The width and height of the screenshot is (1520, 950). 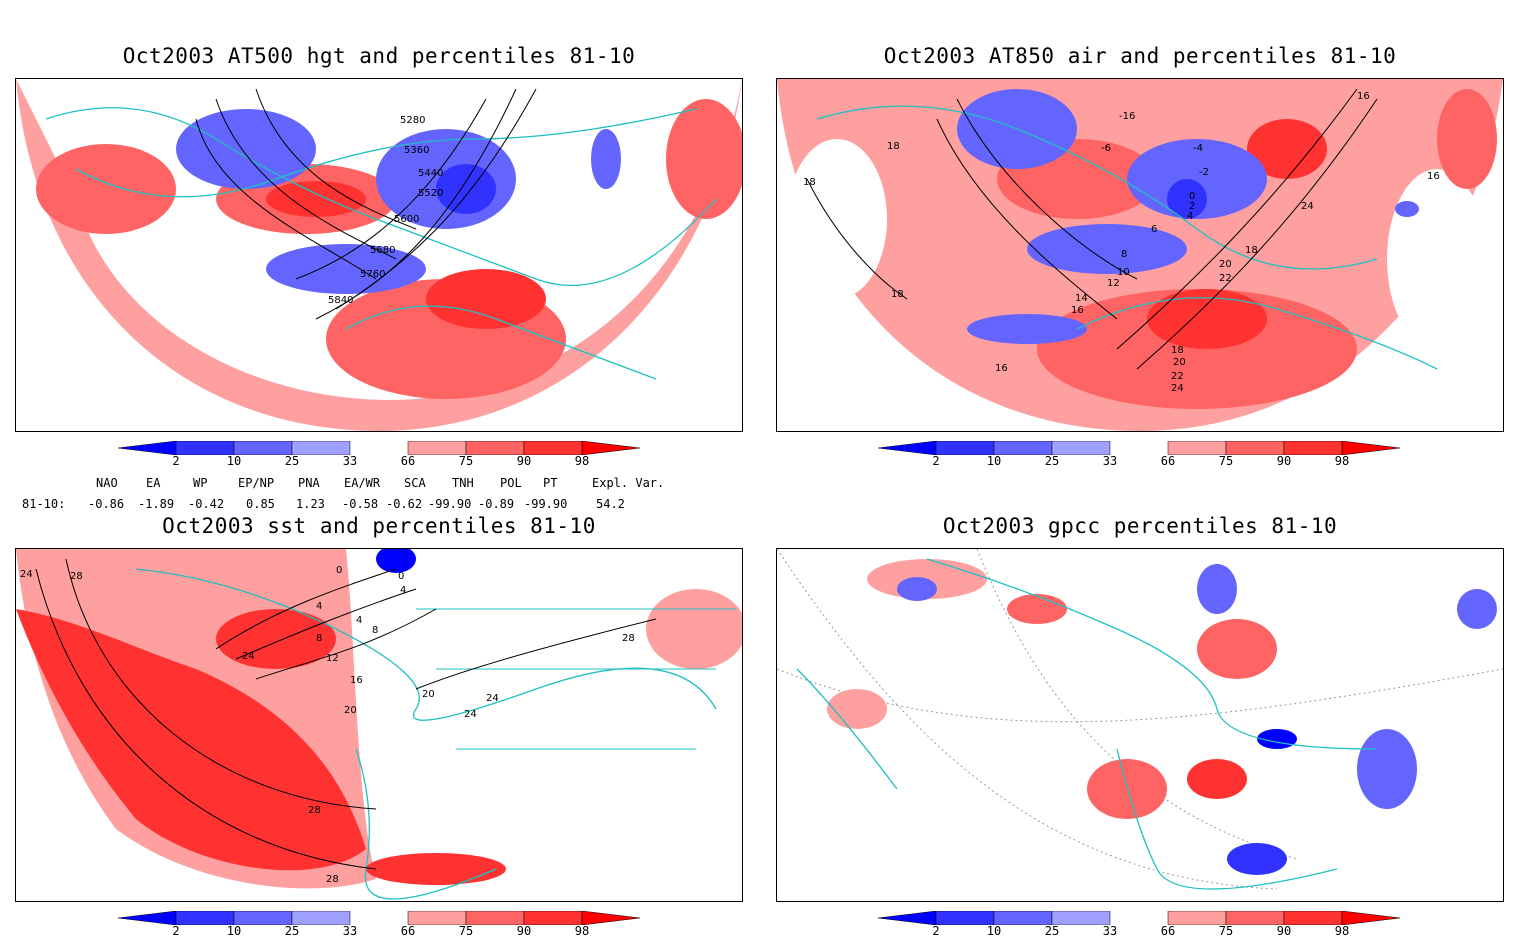 I want to click on contour-label: 22, so click(x=1225, y=278).